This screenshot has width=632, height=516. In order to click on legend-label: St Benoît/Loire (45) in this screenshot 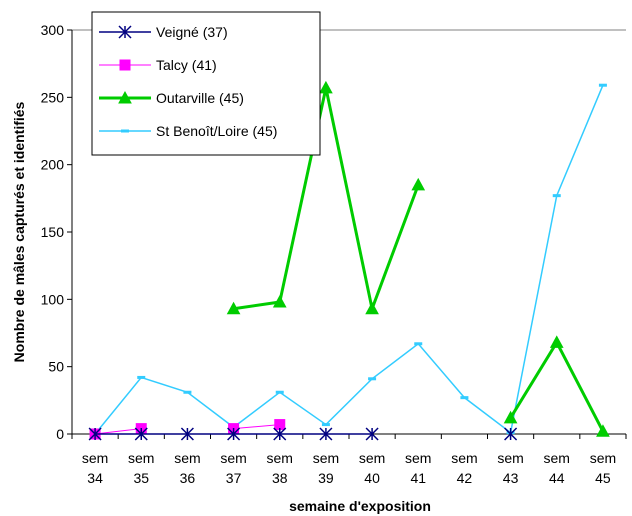, I will do `click(216, 131)`.